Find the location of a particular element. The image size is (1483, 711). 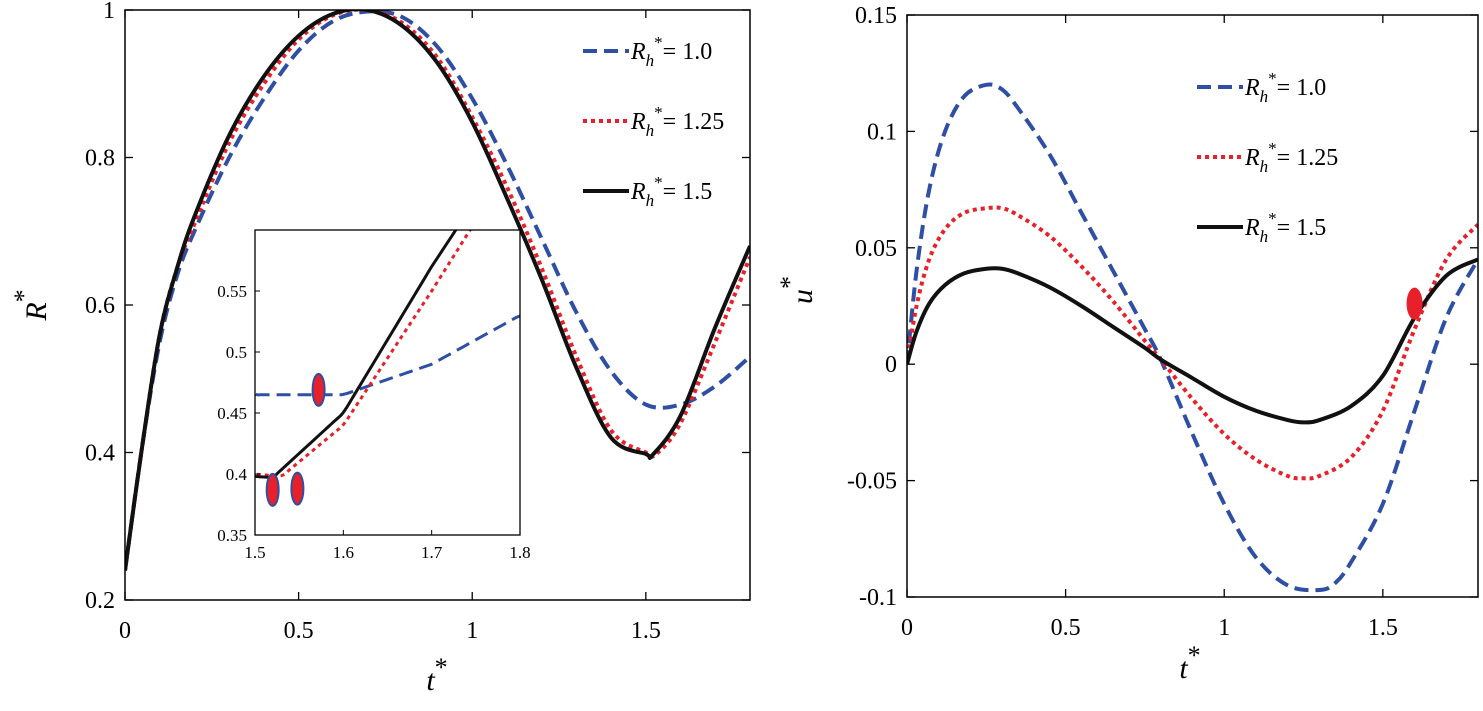

inset-x-tick-label: 1.8 is located at coordinates (519, 552).